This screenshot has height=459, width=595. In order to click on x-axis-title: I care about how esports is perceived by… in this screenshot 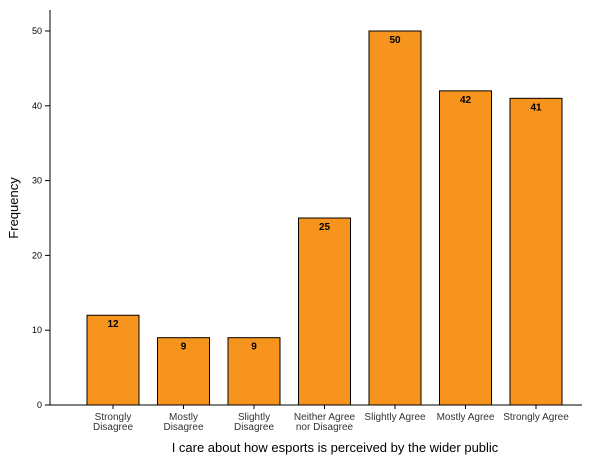, I will do `click(335, 447)`.